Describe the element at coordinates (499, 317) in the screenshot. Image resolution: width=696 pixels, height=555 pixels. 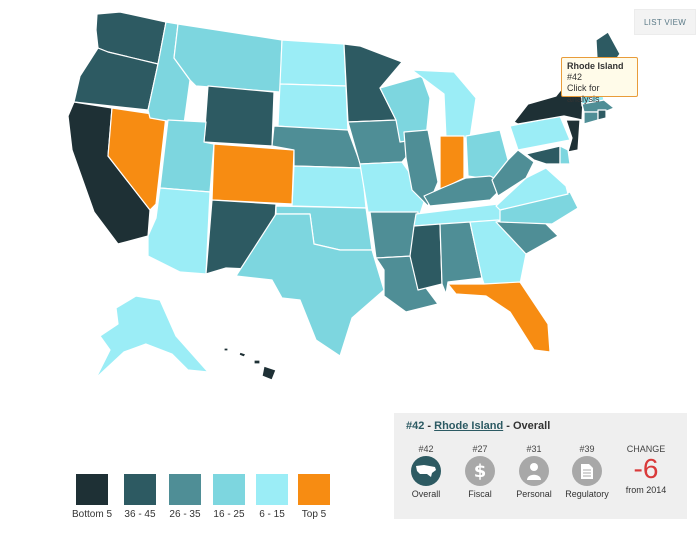
I see `state-fl` at that location.